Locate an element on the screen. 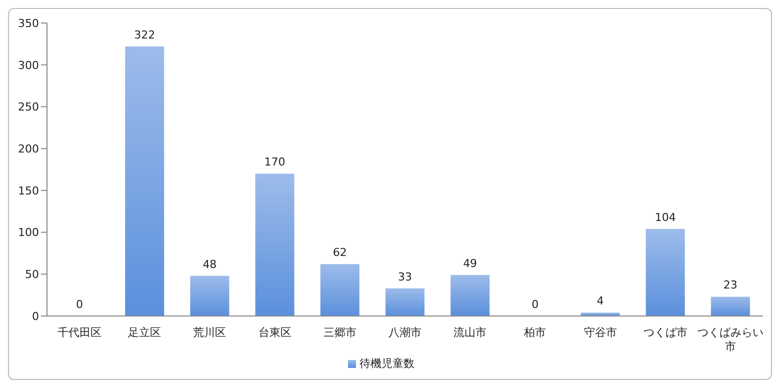 The width and height of the screenshot is (780, 388). y-tick-label: 50 is located at coordinates (32, 275).